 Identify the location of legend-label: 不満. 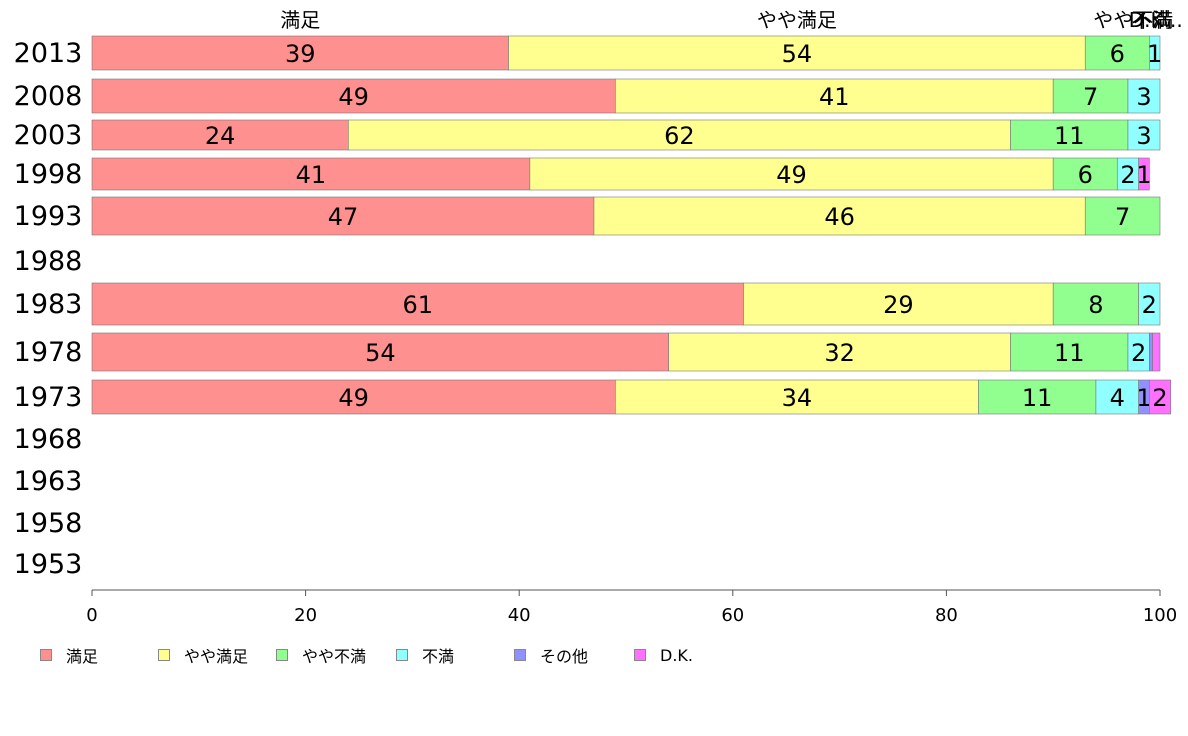
(438, 656).